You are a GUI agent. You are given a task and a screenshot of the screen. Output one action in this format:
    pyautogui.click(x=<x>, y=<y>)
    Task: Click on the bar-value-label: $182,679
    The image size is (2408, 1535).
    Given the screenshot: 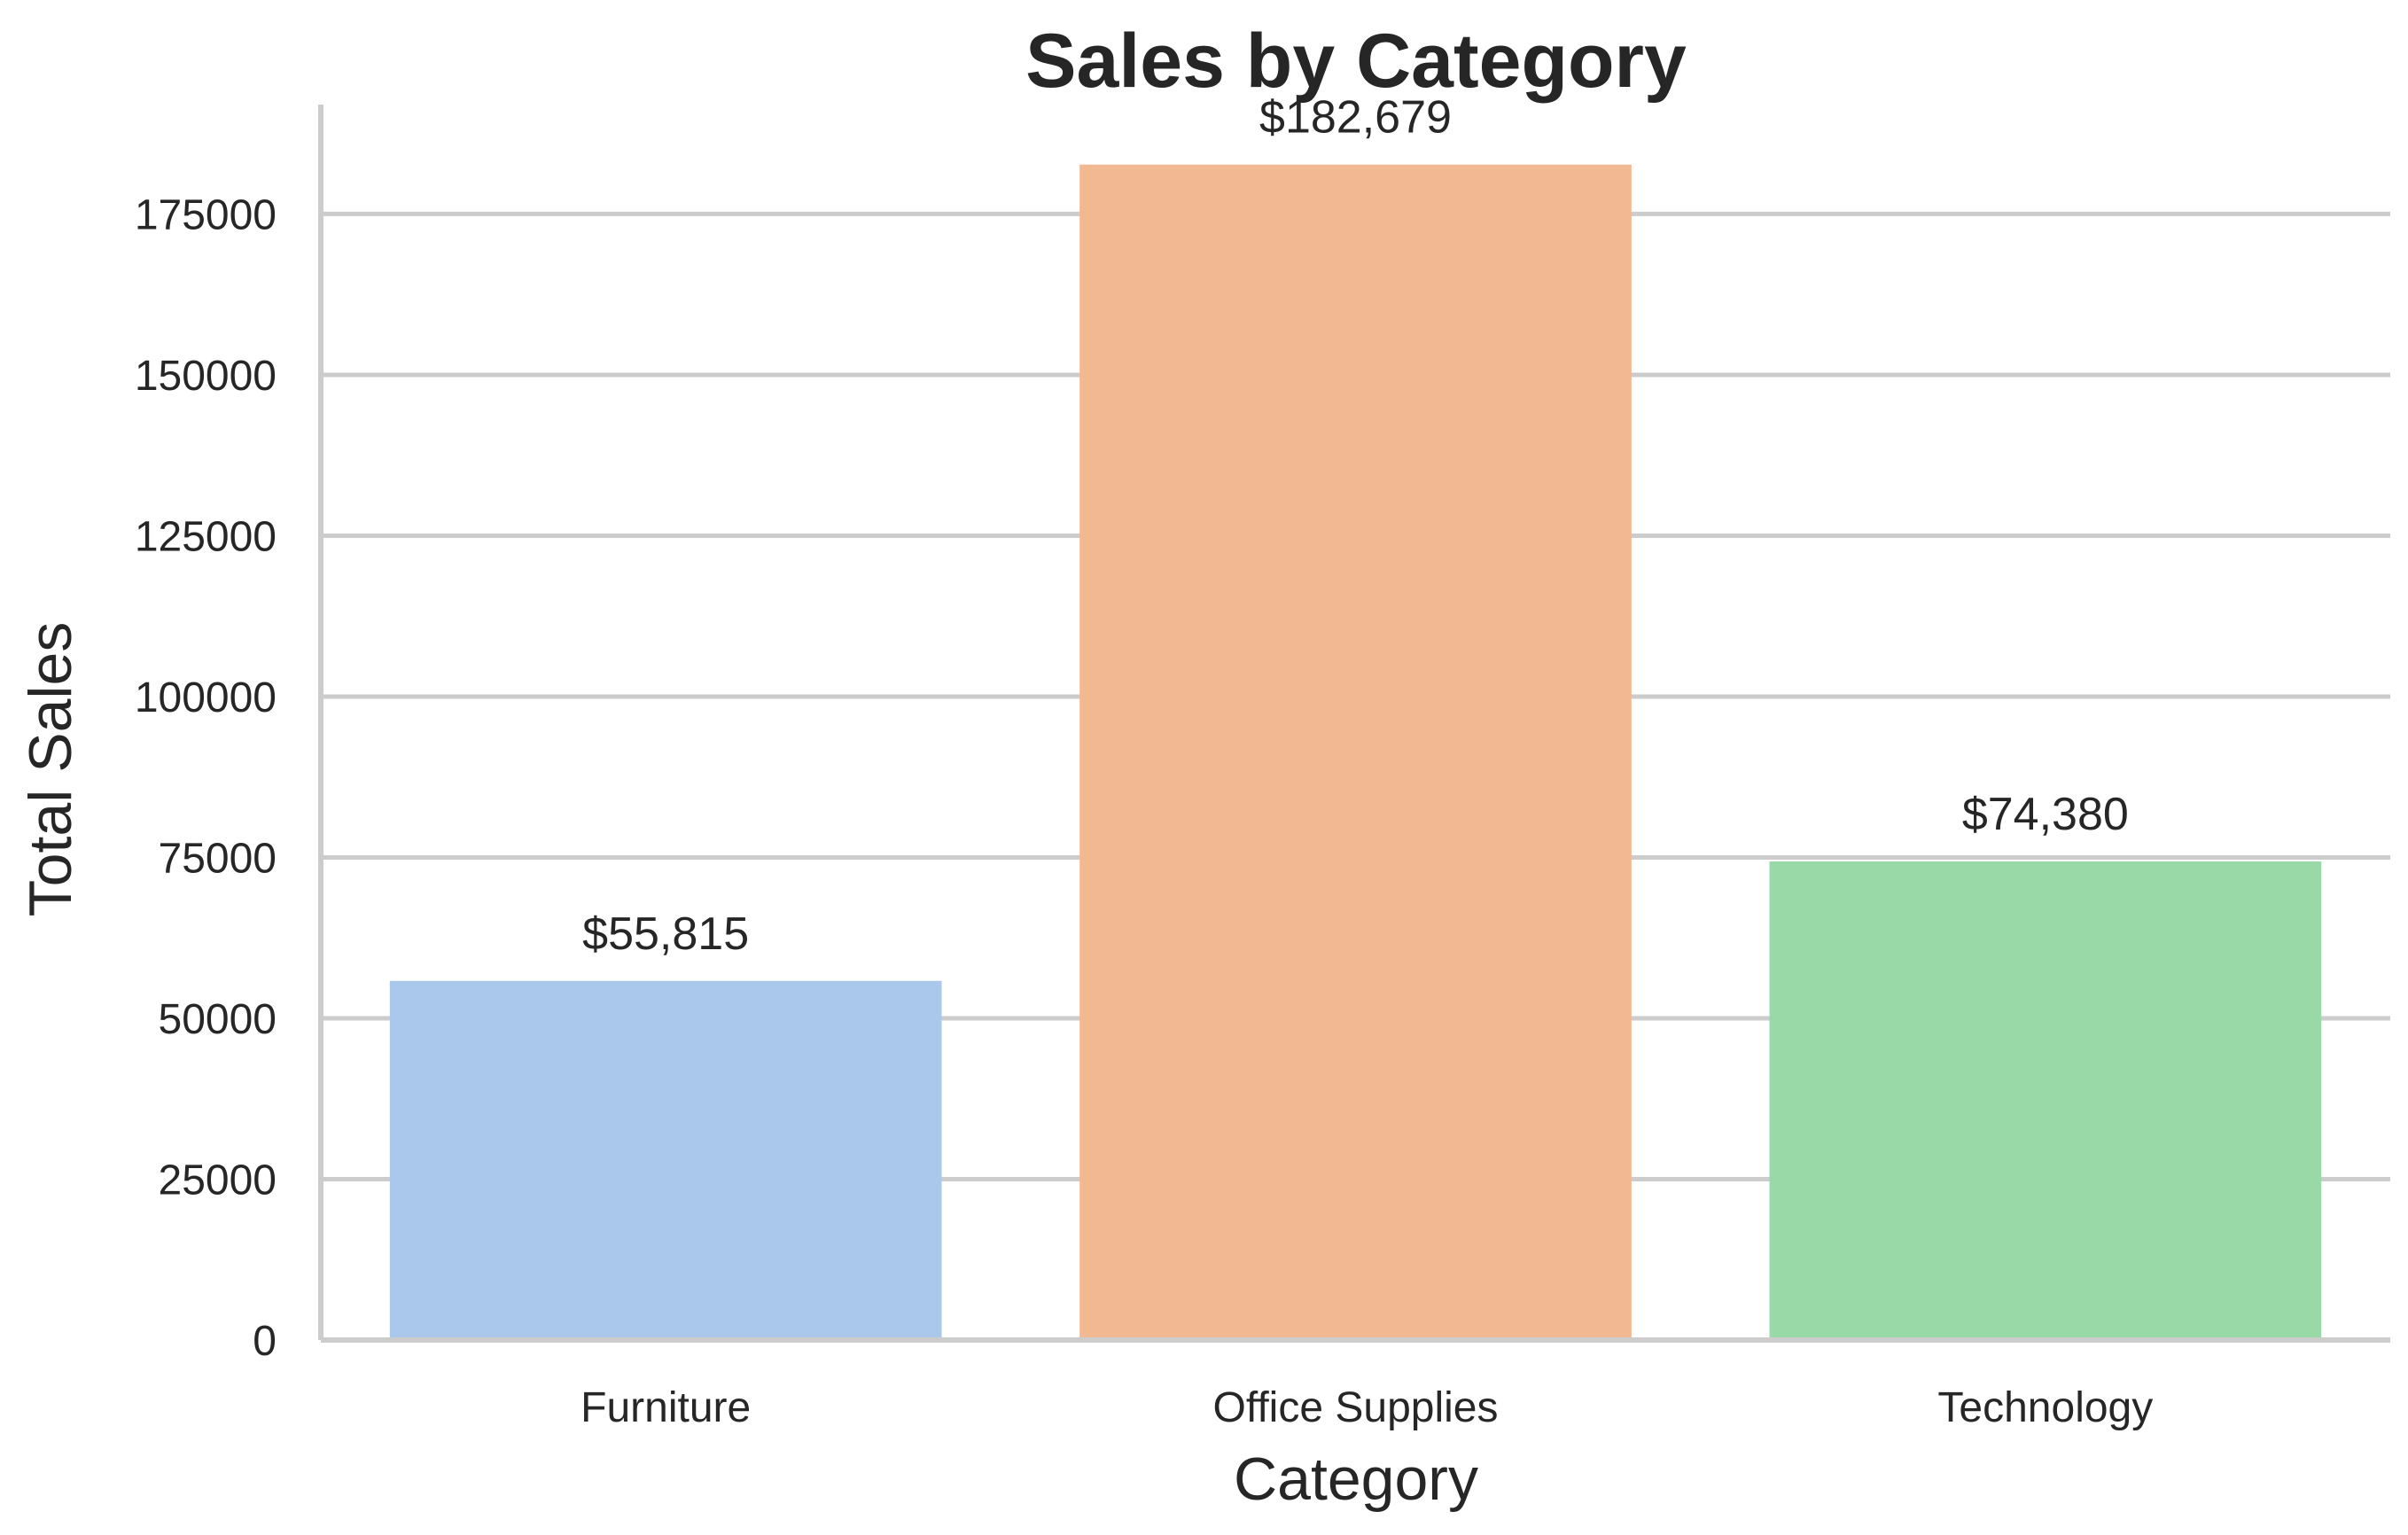 What is the action you would take?
    pyautogui.click(x=1355, y=118)
    